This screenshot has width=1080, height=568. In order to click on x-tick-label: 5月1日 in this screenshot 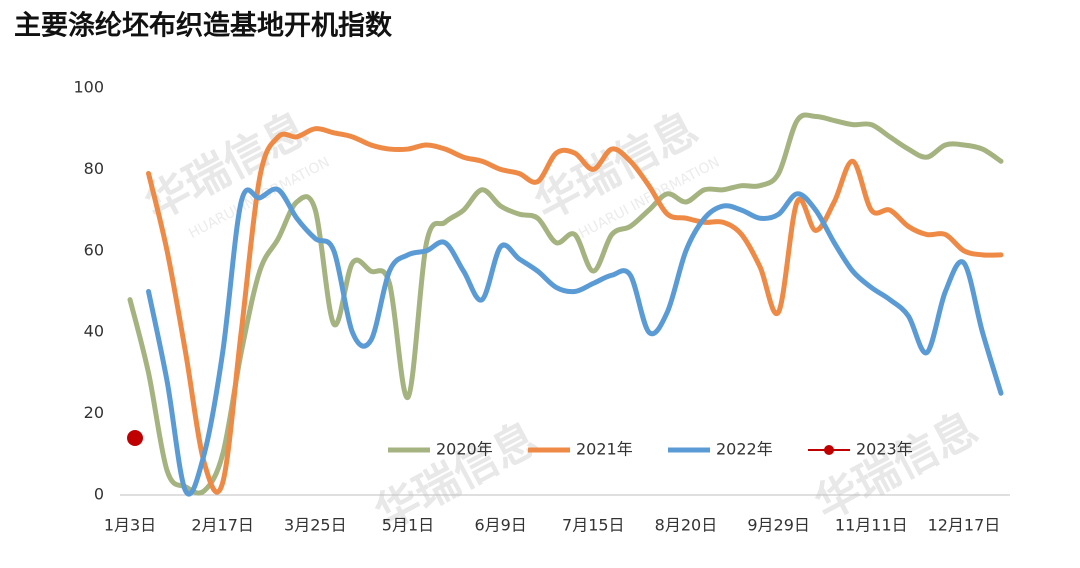, I will do `click(408, 525)`.